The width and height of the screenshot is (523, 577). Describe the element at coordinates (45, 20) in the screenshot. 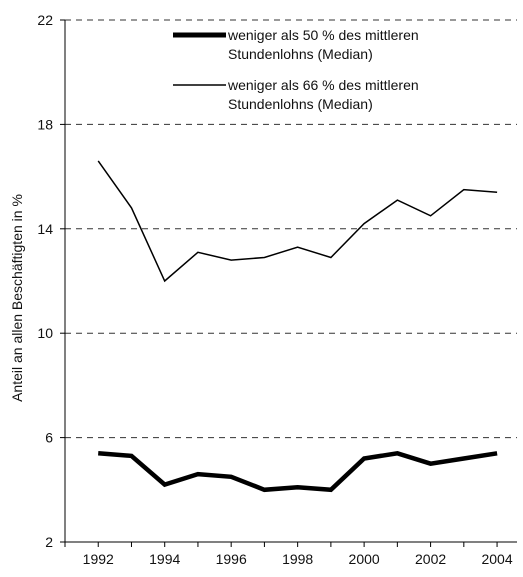

I see `y-tick-label: 22` at that location.